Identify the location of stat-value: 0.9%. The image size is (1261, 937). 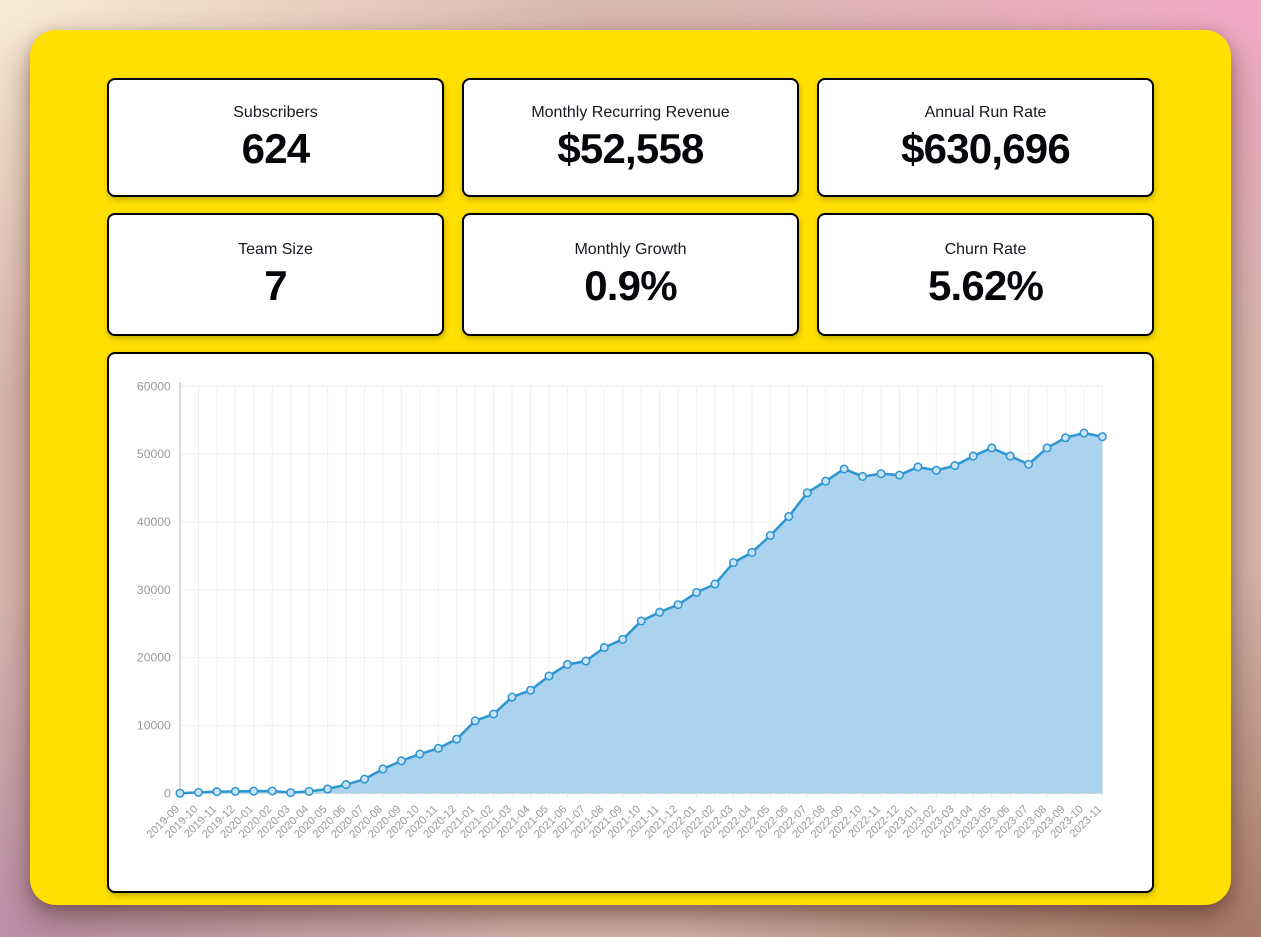
(630, 285).